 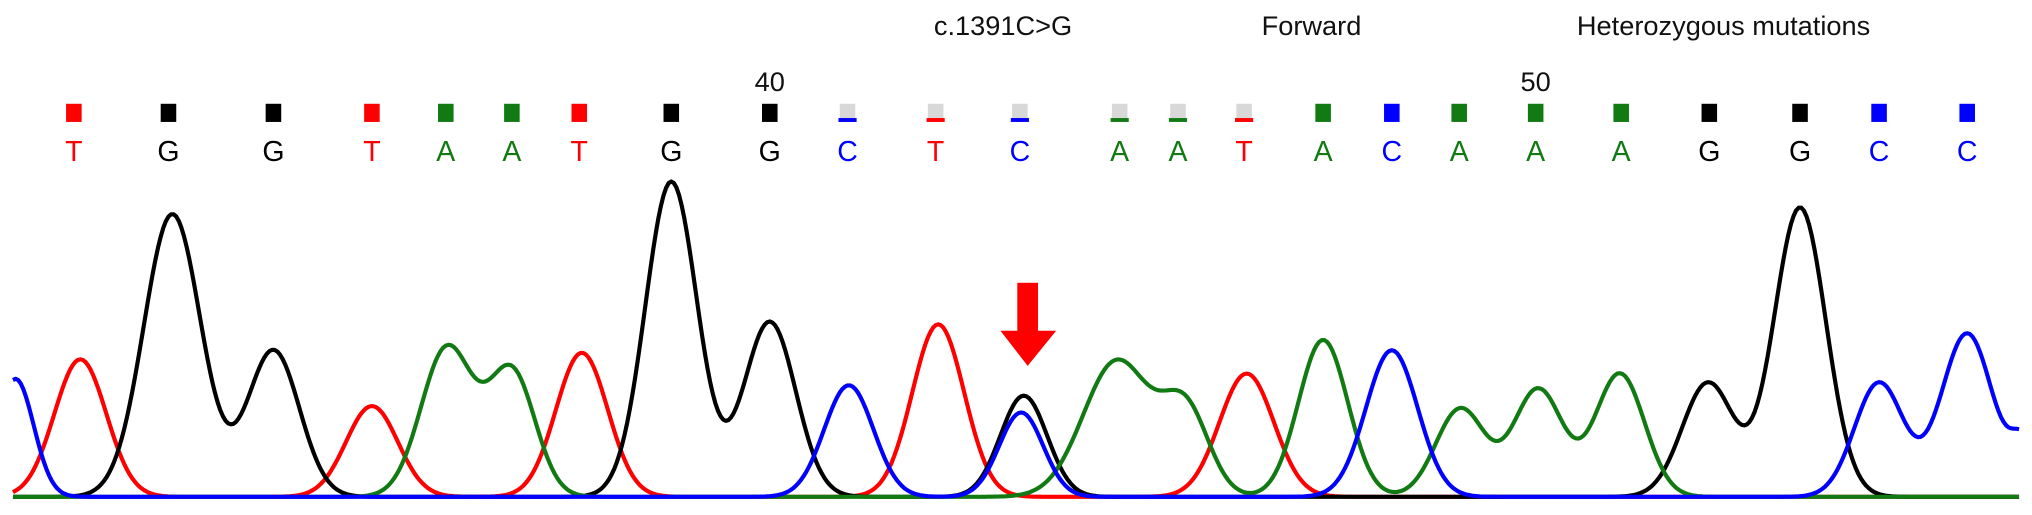 What do you see at coordinates (1003, 25) in the screenshot?
I see `mutation-label: c.1391C>G` at bounding box center [1003, 25].